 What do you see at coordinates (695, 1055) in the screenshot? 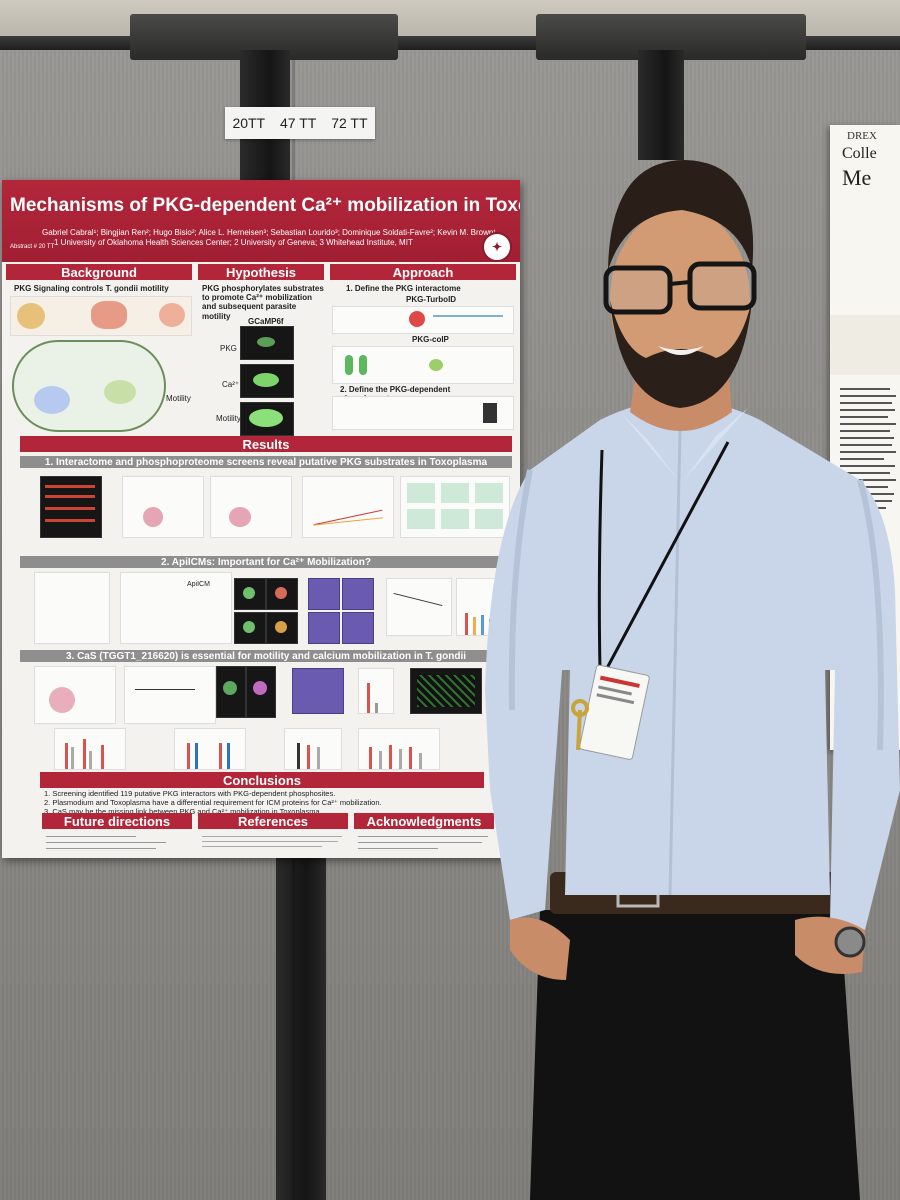
I see `presenter-trousers` at bounding box center [695, 1055].